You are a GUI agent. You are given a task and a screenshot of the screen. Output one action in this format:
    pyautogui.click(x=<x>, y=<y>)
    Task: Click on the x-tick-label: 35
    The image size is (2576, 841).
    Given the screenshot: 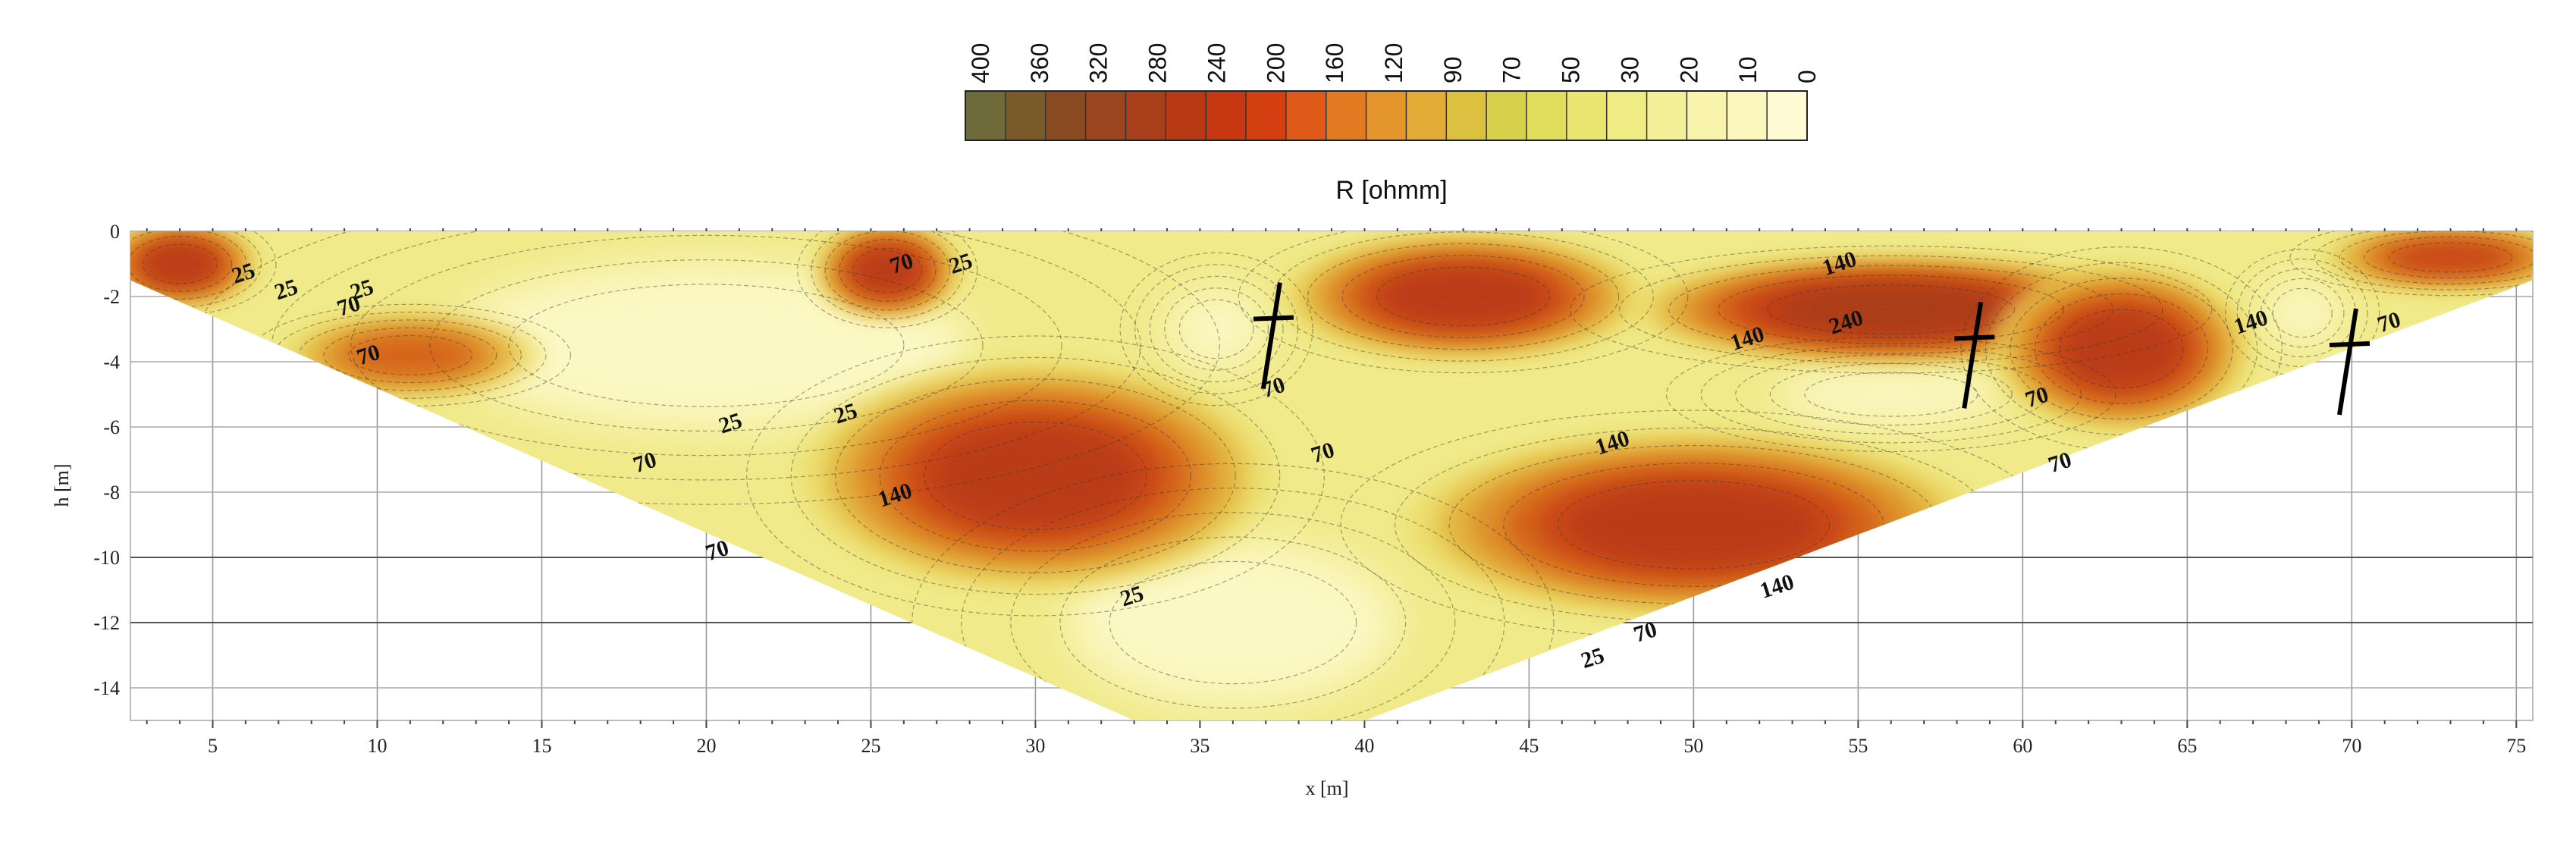 What is the action you would take?
    pyautogui.click(x=1200, y=746)
    